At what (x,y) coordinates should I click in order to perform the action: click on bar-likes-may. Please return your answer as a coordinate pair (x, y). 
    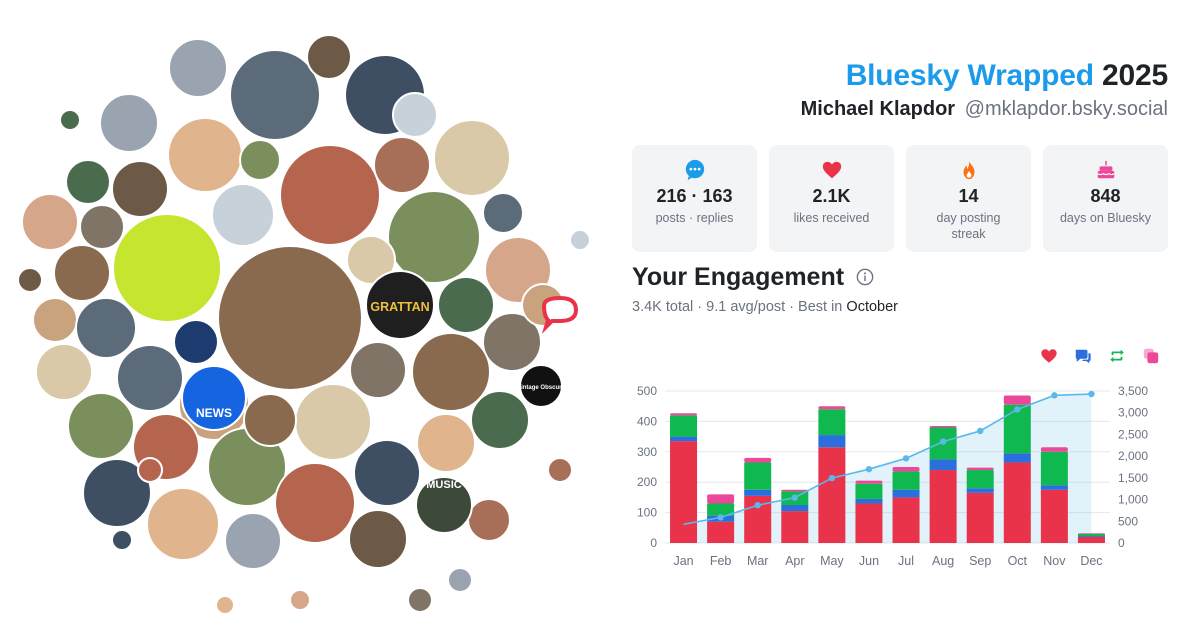
    Looking at the image, I should click on (832, 495).